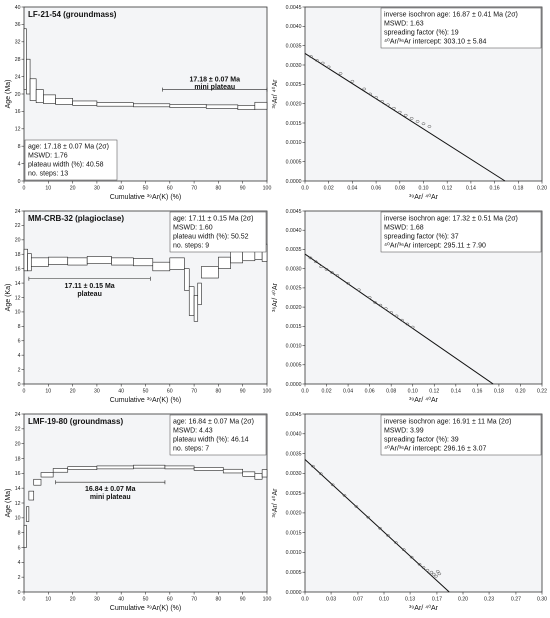 The height and width of the screenshot is (618, 550). I want to click on isochron-line, so click(377, 526).